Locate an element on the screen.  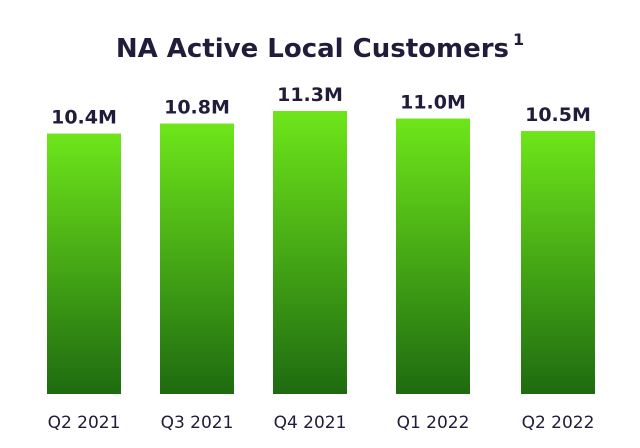
chart-title-text: NA Active Local Customers is located at coordinates (312, 49).